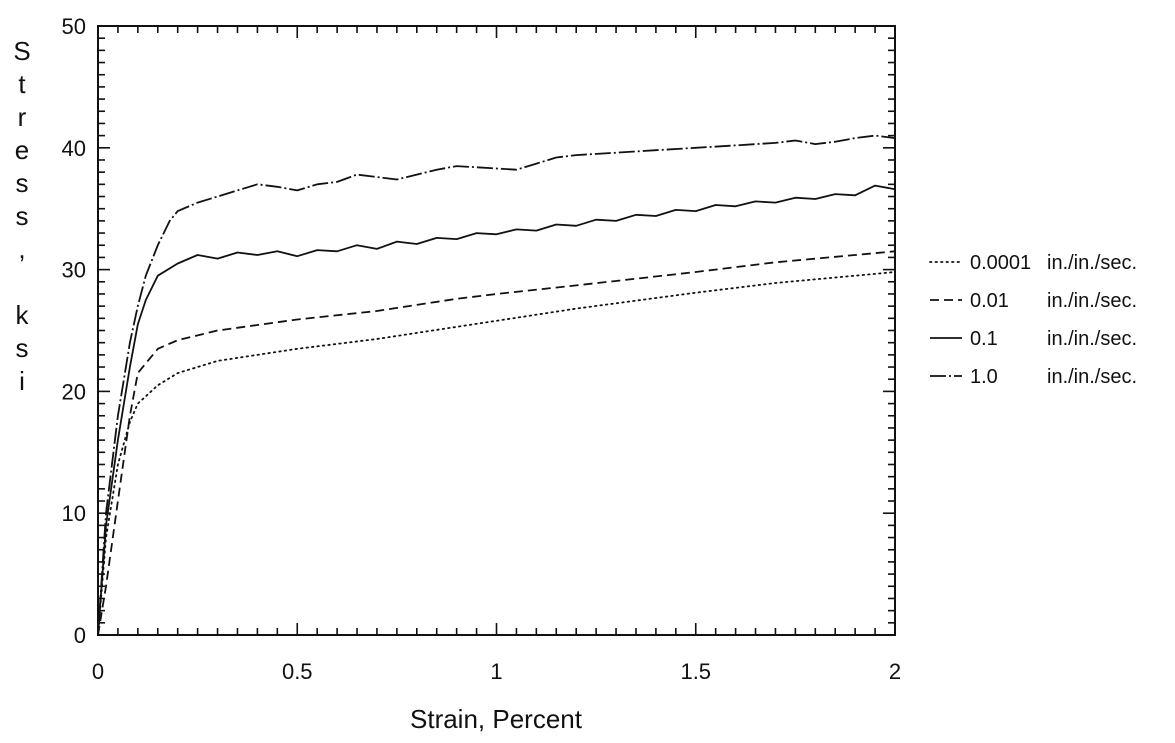 Image resolution: width=1175 pixels, height=743 pixels. I want to click on x-tick-label: 1.5, so click(695, 671).